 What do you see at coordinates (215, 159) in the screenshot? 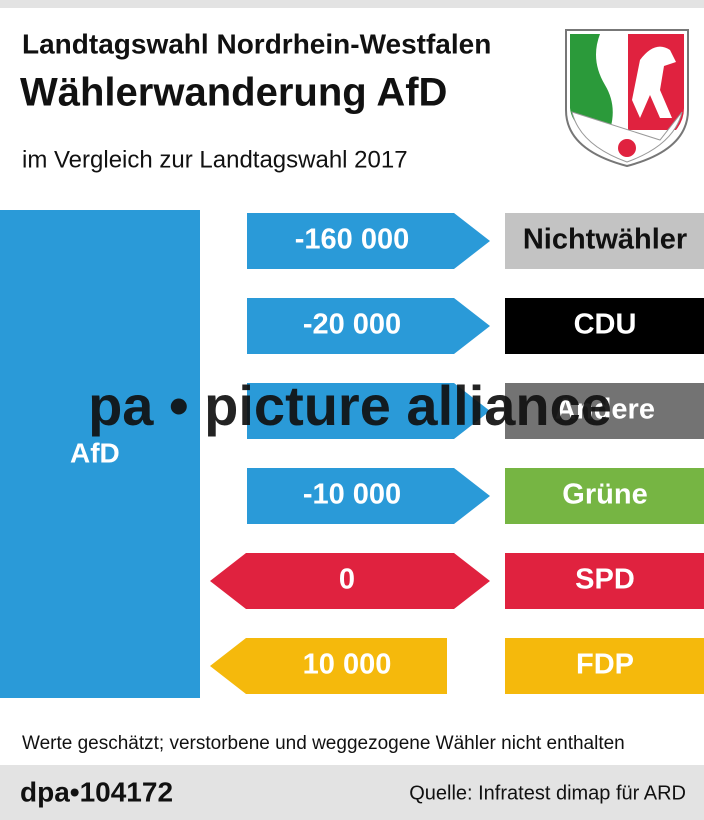
I see `subtitle: im Vergleich zur Landtagswahl 2017` at bounding box center [215, 159].